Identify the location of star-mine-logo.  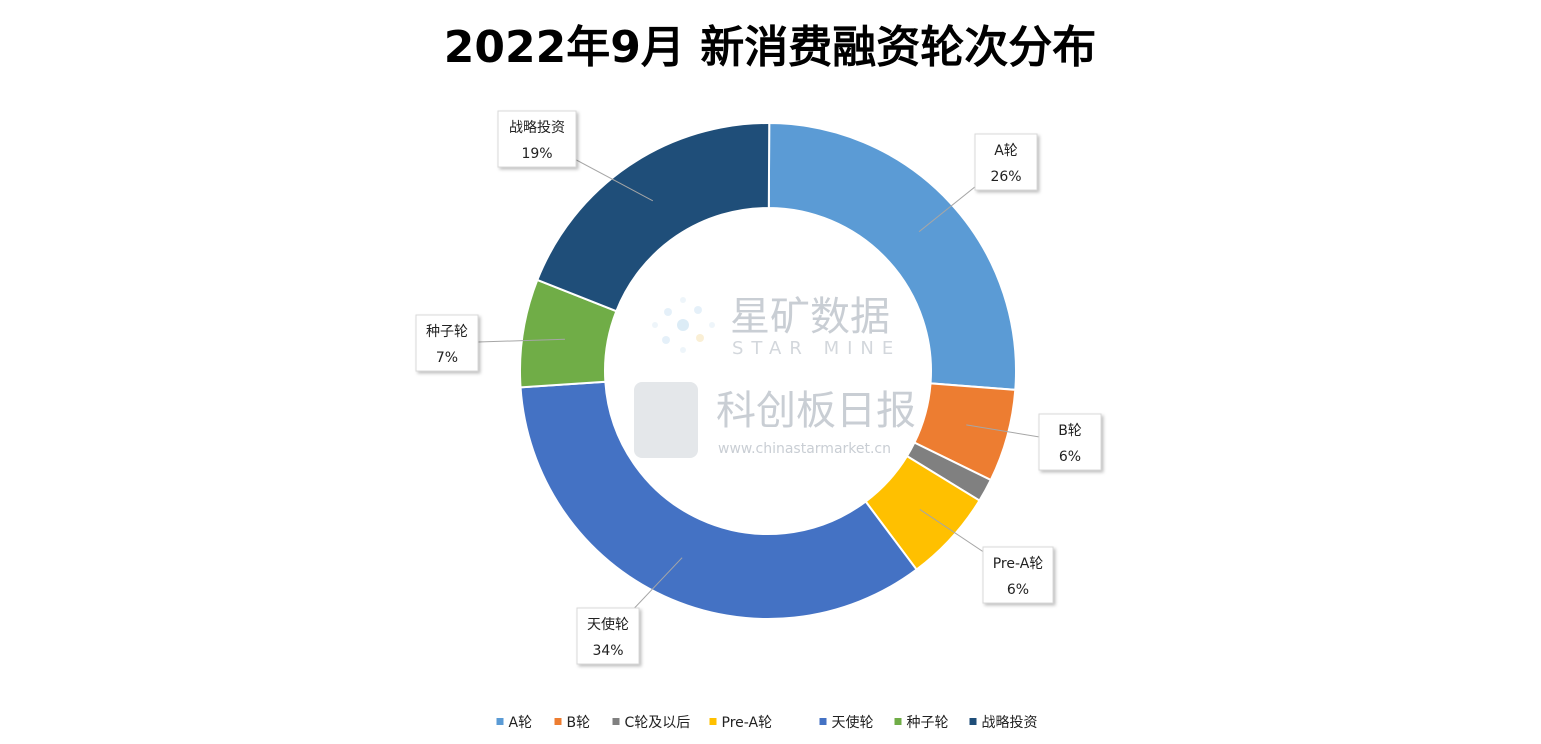
(683, 325).